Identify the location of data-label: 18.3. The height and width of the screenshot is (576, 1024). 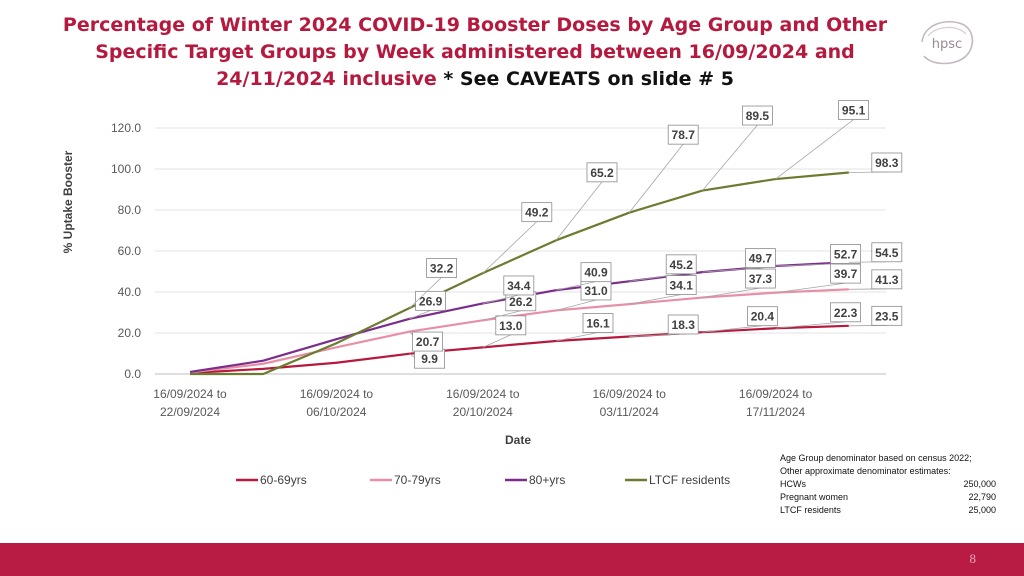
(684, 325).